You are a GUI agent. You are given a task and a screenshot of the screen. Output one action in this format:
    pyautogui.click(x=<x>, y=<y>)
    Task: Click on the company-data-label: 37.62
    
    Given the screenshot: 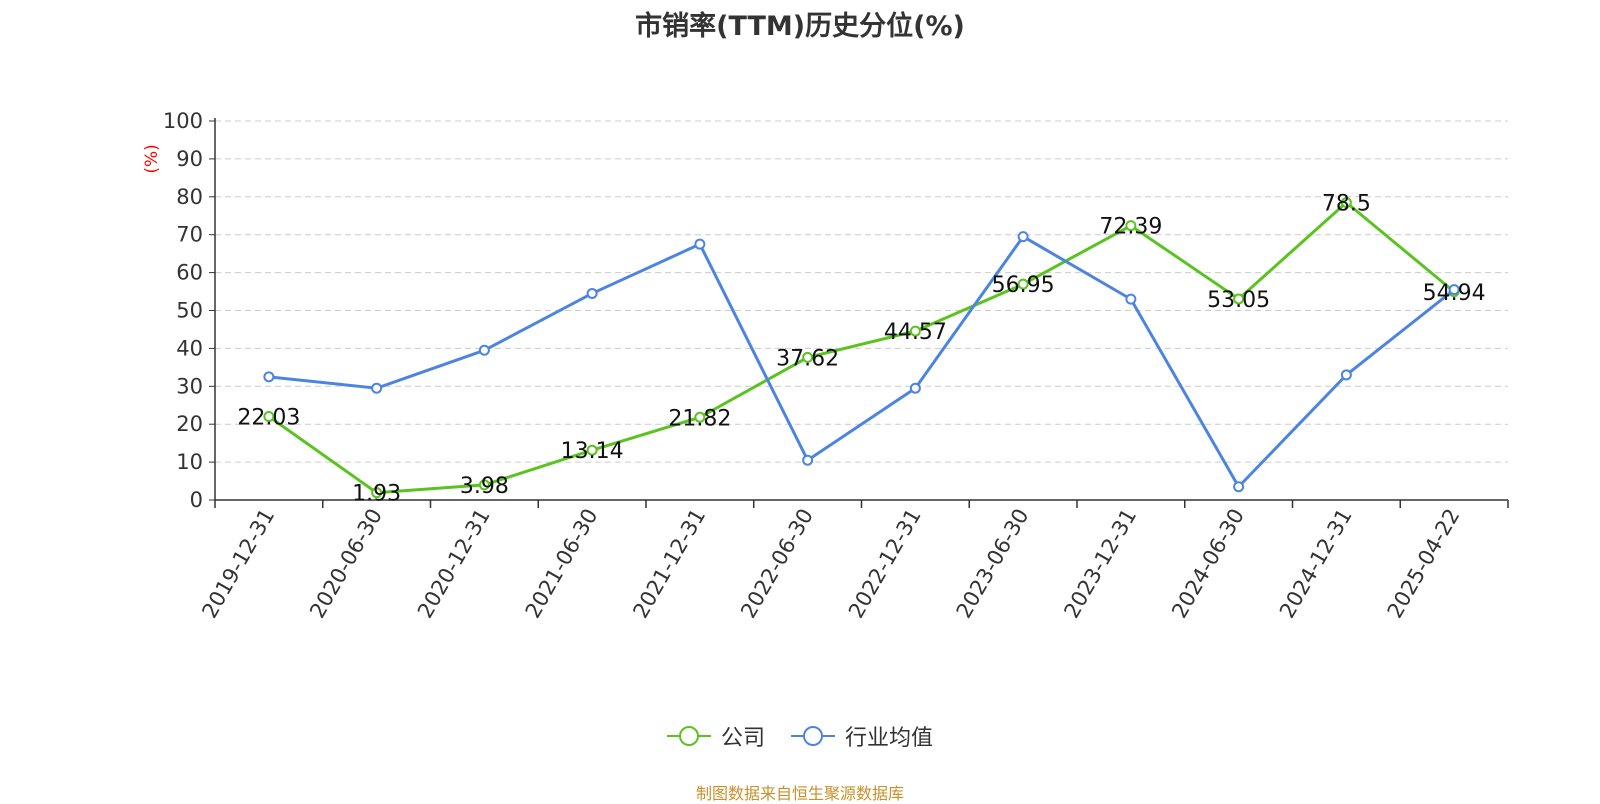 What is the action you would take?
    pyautogui.click(x=807, y=358)
    